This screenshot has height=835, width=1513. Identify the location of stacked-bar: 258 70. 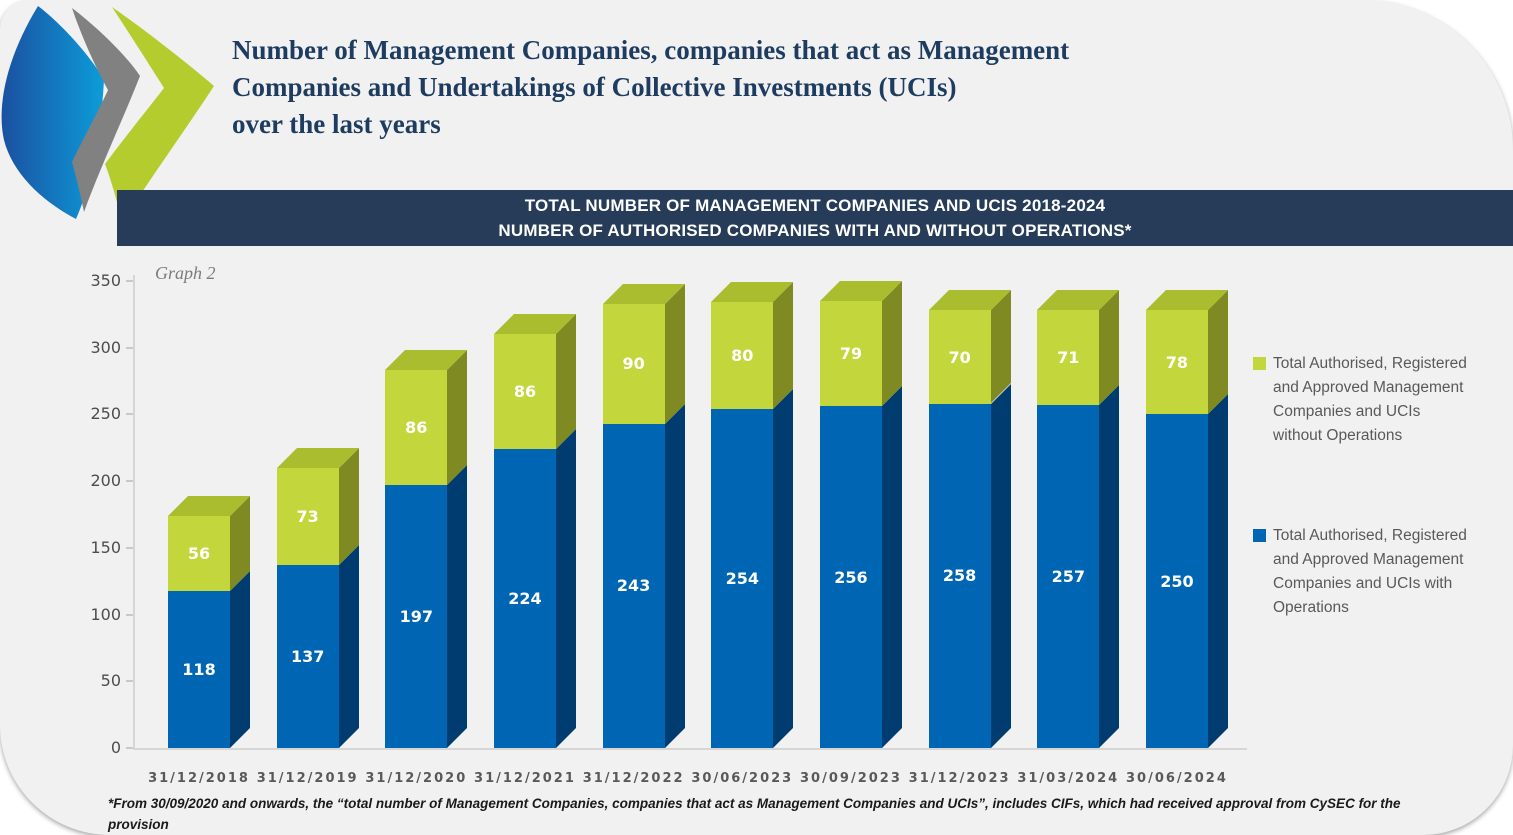
(969, 511).